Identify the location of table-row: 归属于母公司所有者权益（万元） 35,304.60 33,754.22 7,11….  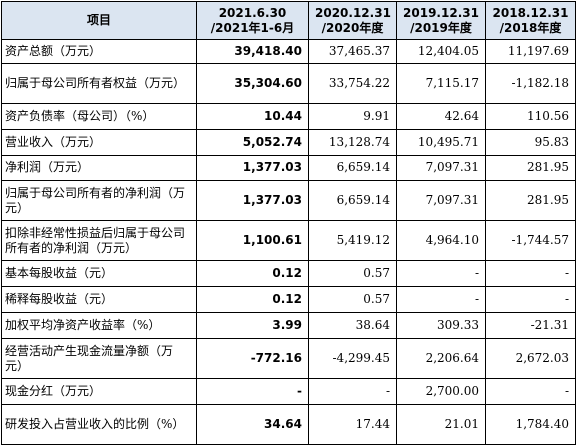
(288, 83).